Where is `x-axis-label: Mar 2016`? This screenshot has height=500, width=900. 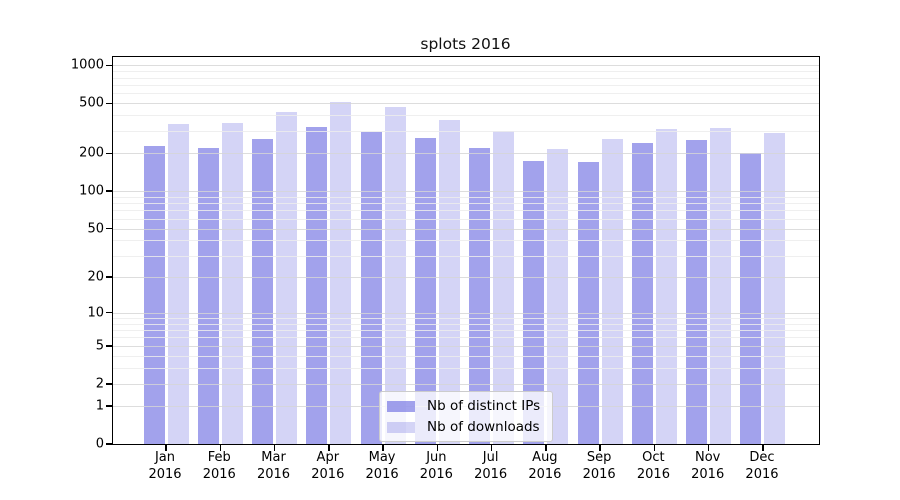 x-axis-label: Mar 2016 is located at coordinates (273, 466).